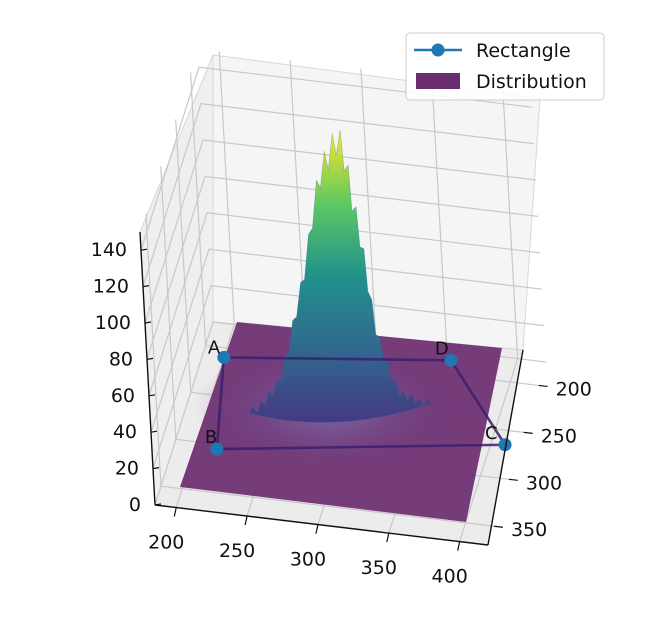  I want to click on x-axis-ticks: 200 250 300 350 400, so click(308, 547).